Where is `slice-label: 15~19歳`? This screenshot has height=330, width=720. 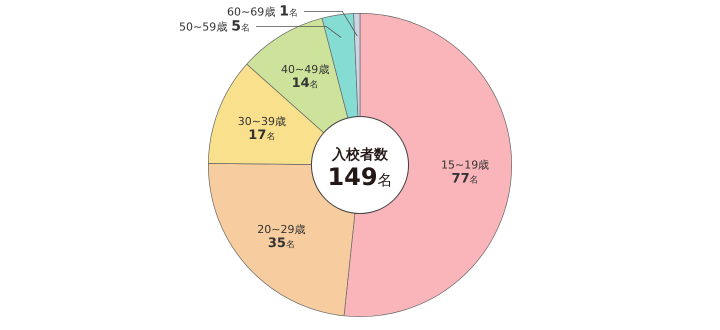 slice-label: 15~19歳 is located at coordinates (465, 165).